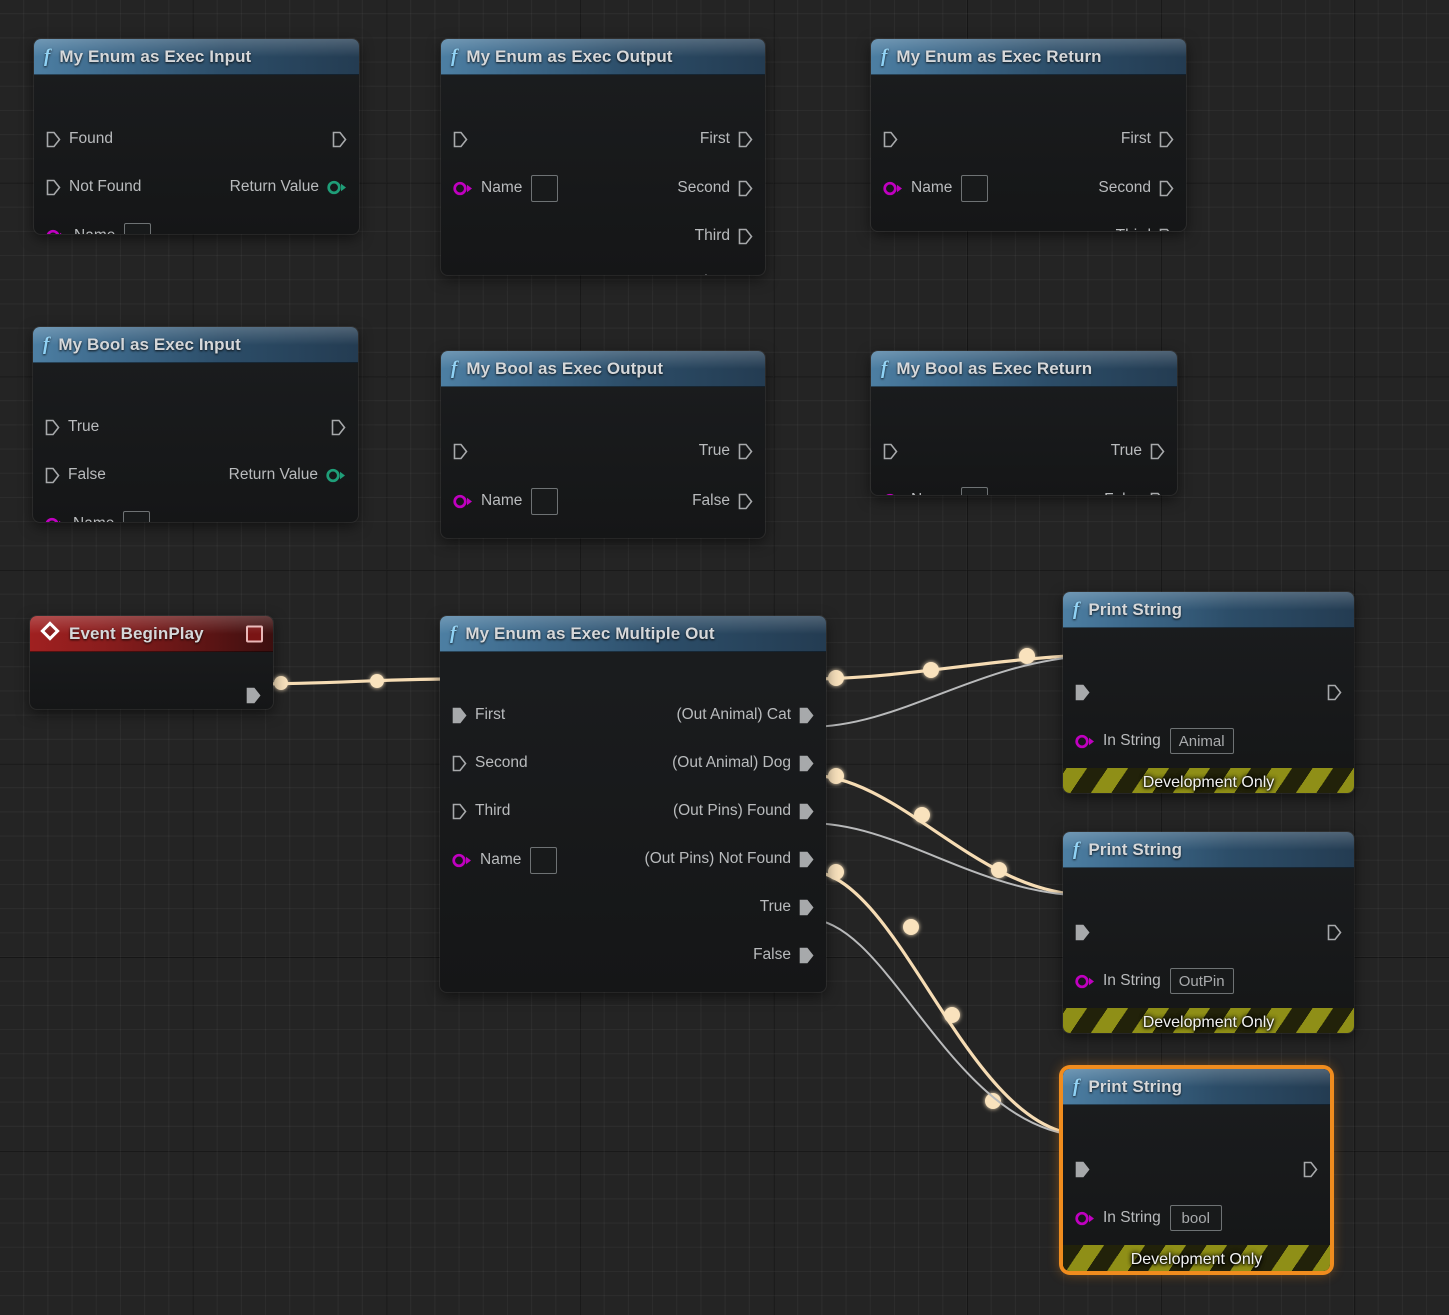  I want to click on node-title-bar: f My Bool as Exec Return, so click(1024, 369).